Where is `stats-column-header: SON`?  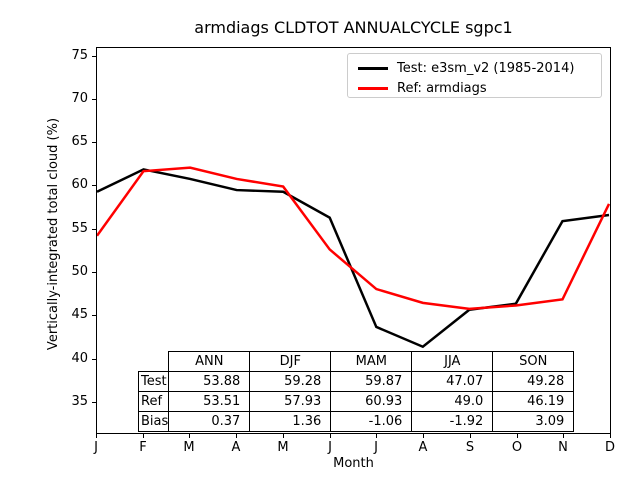
stats-column-header: SON is located at coordinates (533, 361).